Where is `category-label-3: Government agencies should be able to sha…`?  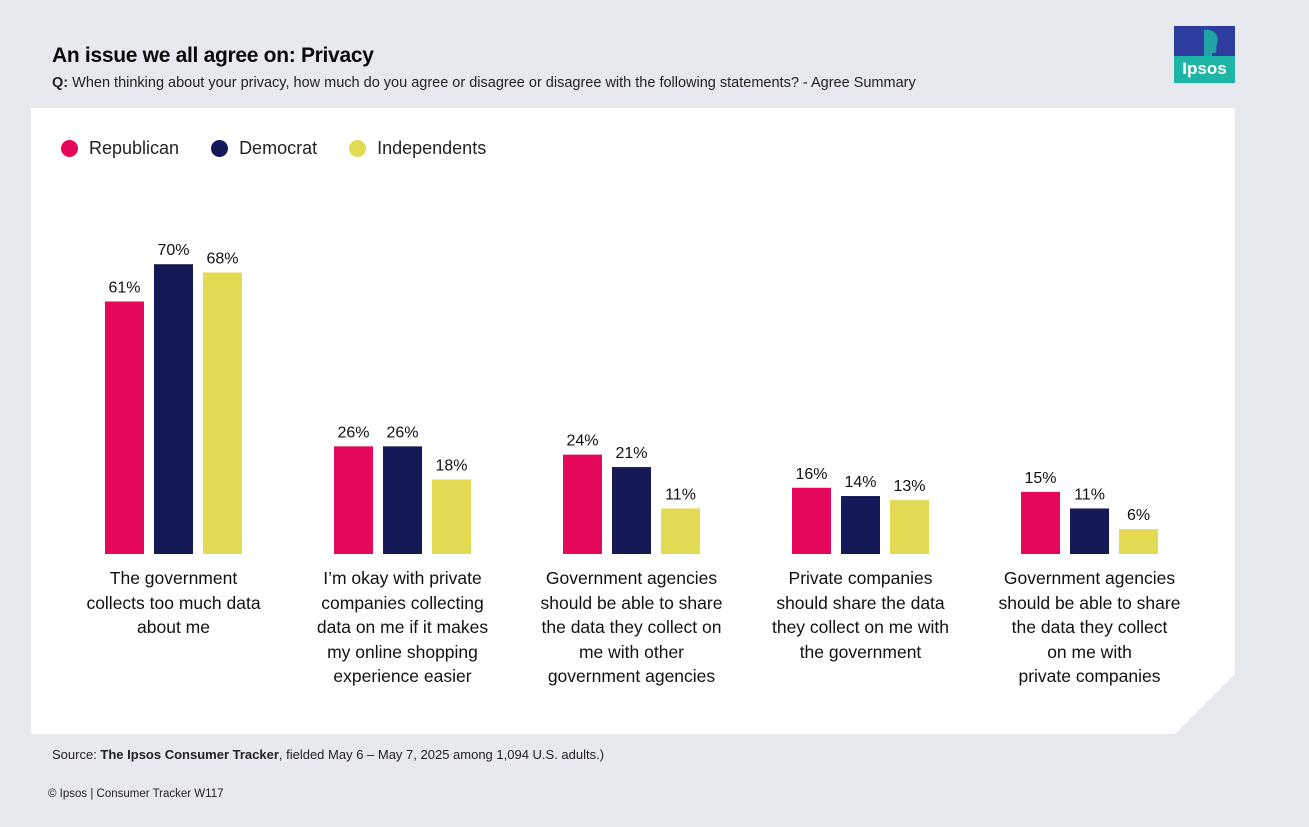 category-label-3: Government agencies should be able to sha… is located at coordinates (632, 627).